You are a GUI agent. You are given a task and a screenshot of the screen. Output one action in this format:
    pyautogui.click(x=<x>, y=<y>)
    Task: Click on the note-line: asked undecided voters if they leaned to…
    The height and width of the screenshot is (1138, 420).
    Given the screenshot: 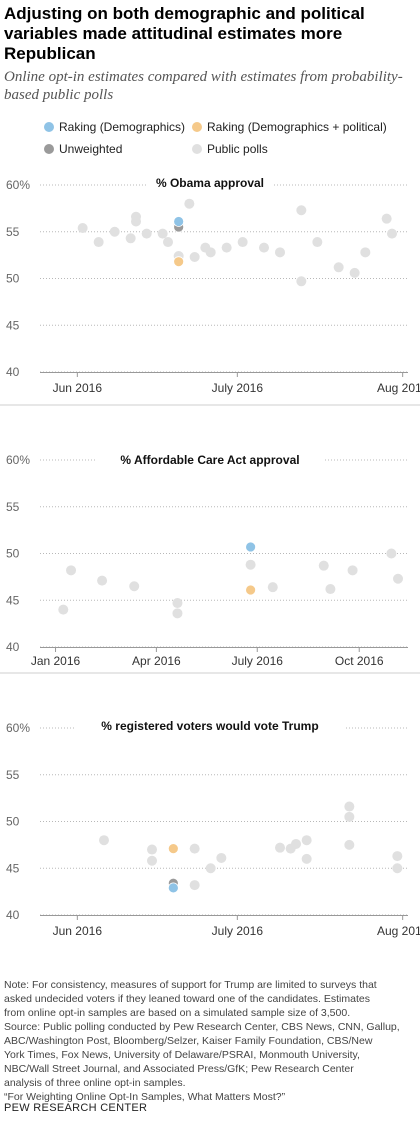 What is the action you would take?
    pyautogui.click(x=187, y=999)
    